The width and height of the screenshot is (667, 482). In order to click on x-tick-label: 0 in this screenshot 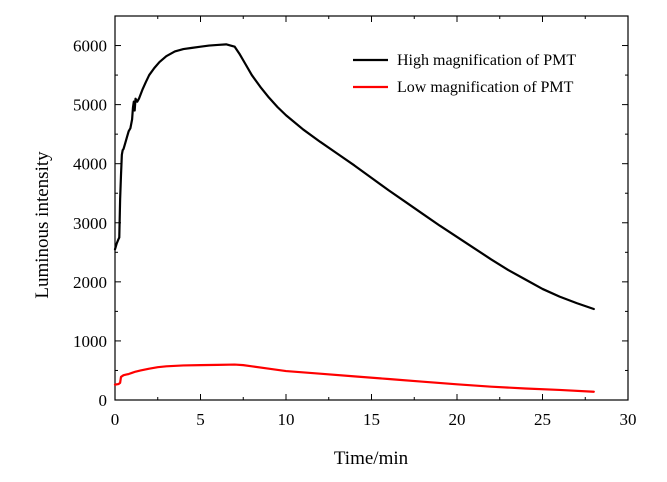, I will do `click(115, 419)`.